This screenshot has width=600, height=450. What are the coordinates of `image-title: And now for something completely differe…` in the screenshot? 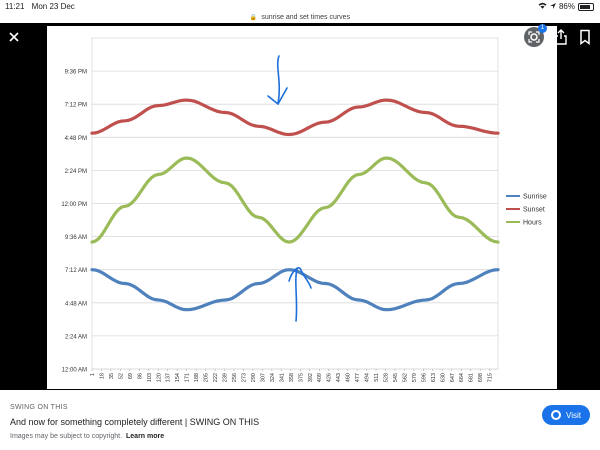 It's located at (135, 422).